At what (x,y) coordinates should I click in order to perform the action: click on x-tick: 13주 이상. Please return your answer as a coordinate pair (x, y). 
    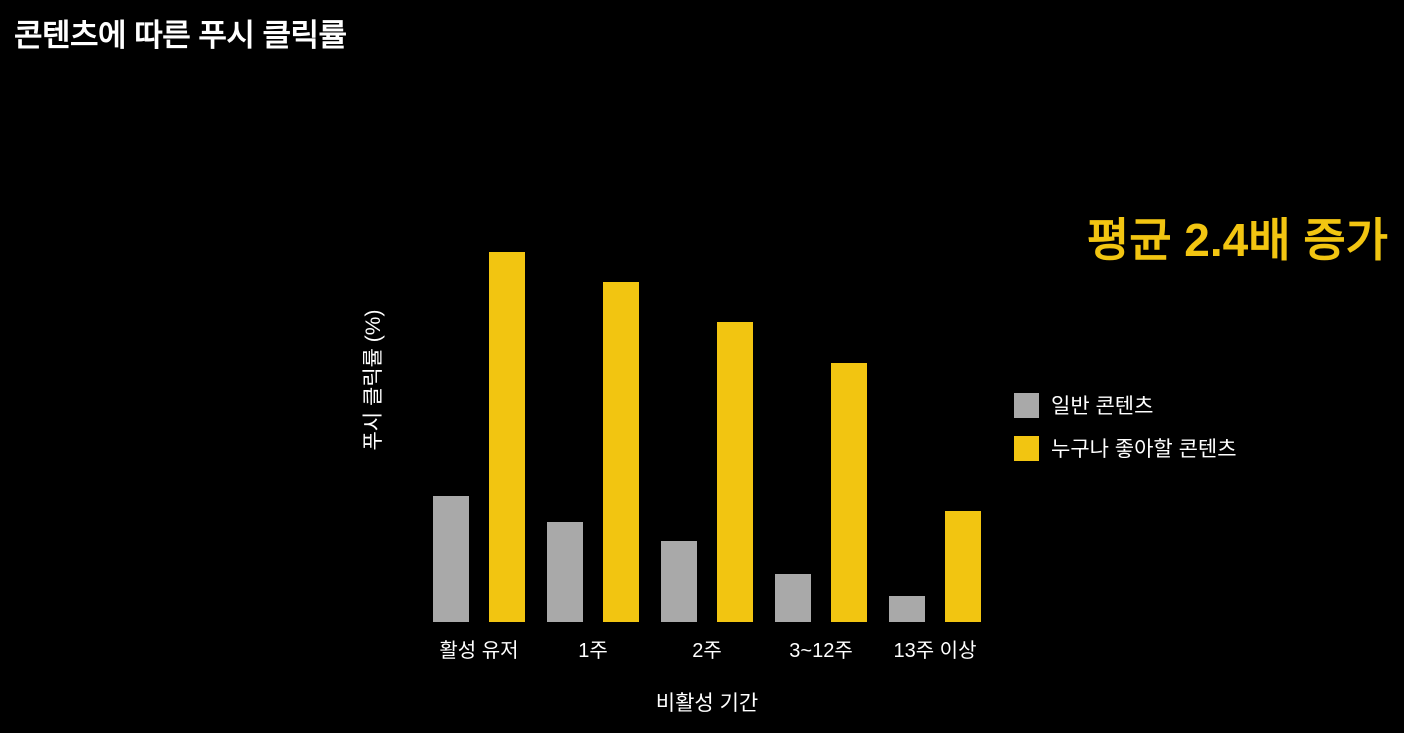
    Looking at the image, I should click on (935, 651).